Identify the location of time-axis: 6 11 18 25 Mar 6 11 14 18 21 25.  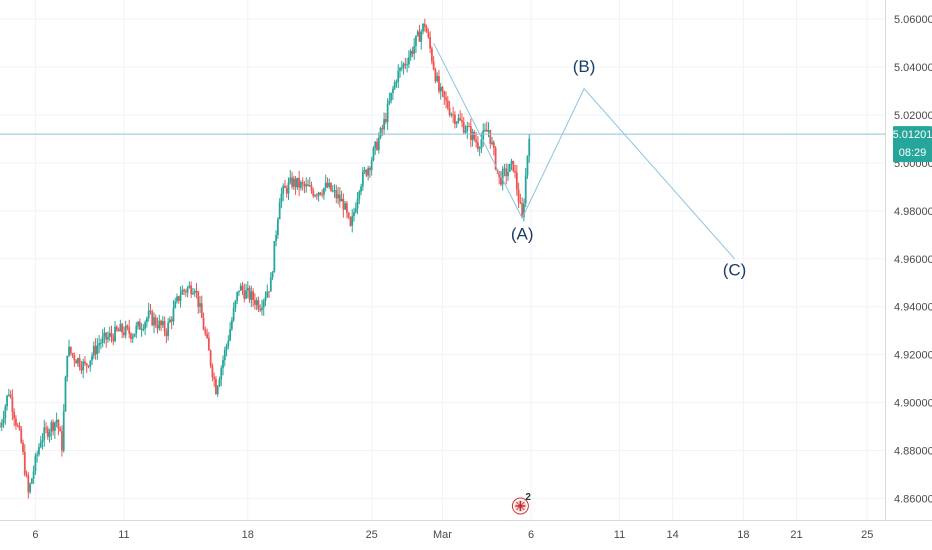
(452, 535).